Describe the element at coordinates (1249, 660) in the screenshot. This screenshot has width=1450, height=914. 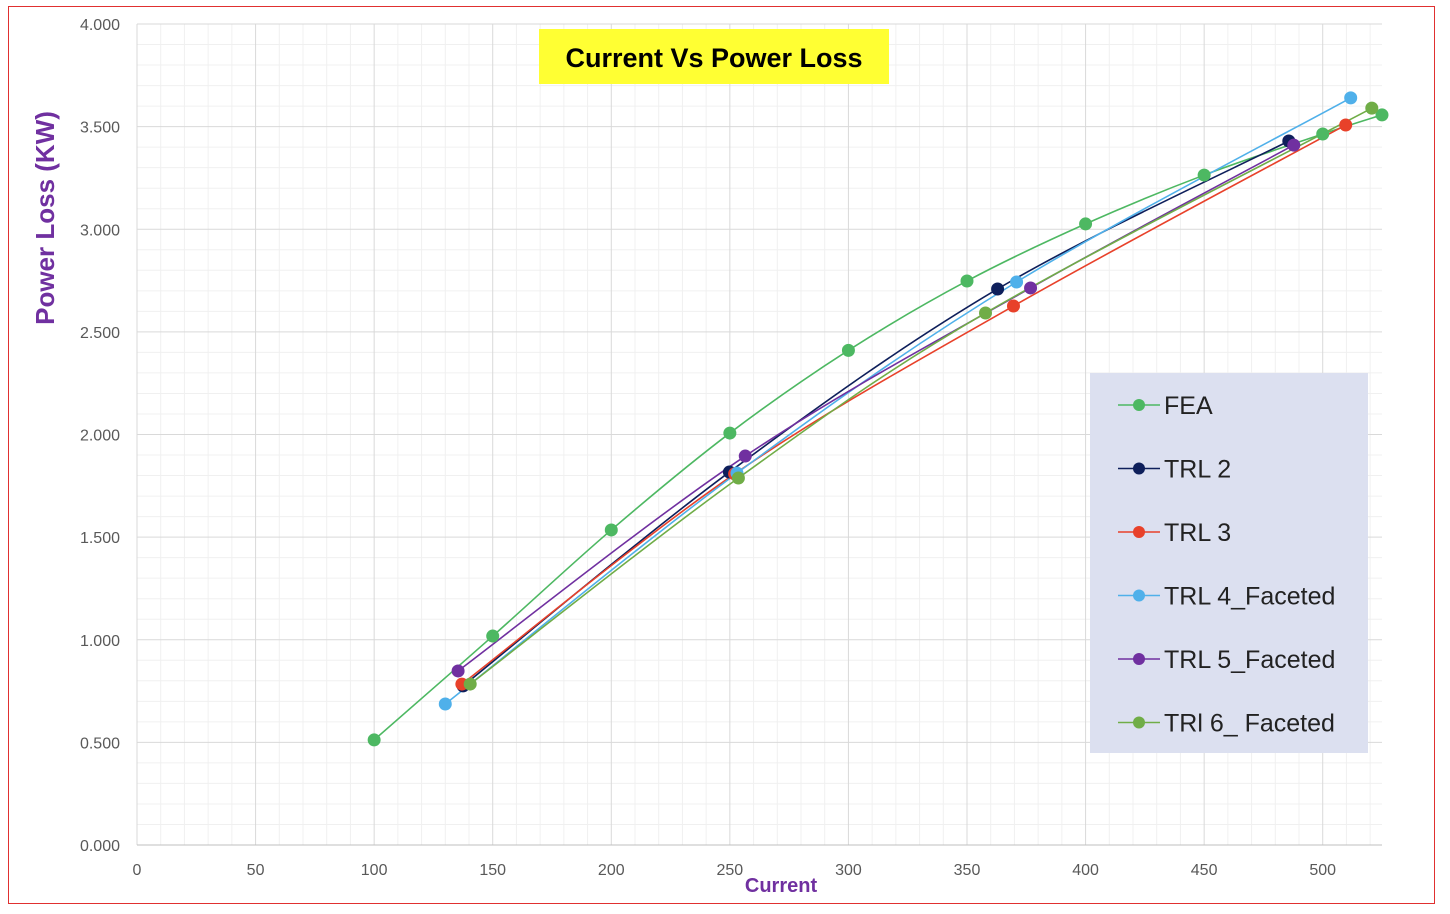
I see `legend-label: TRL 5_Faceted` at that location.